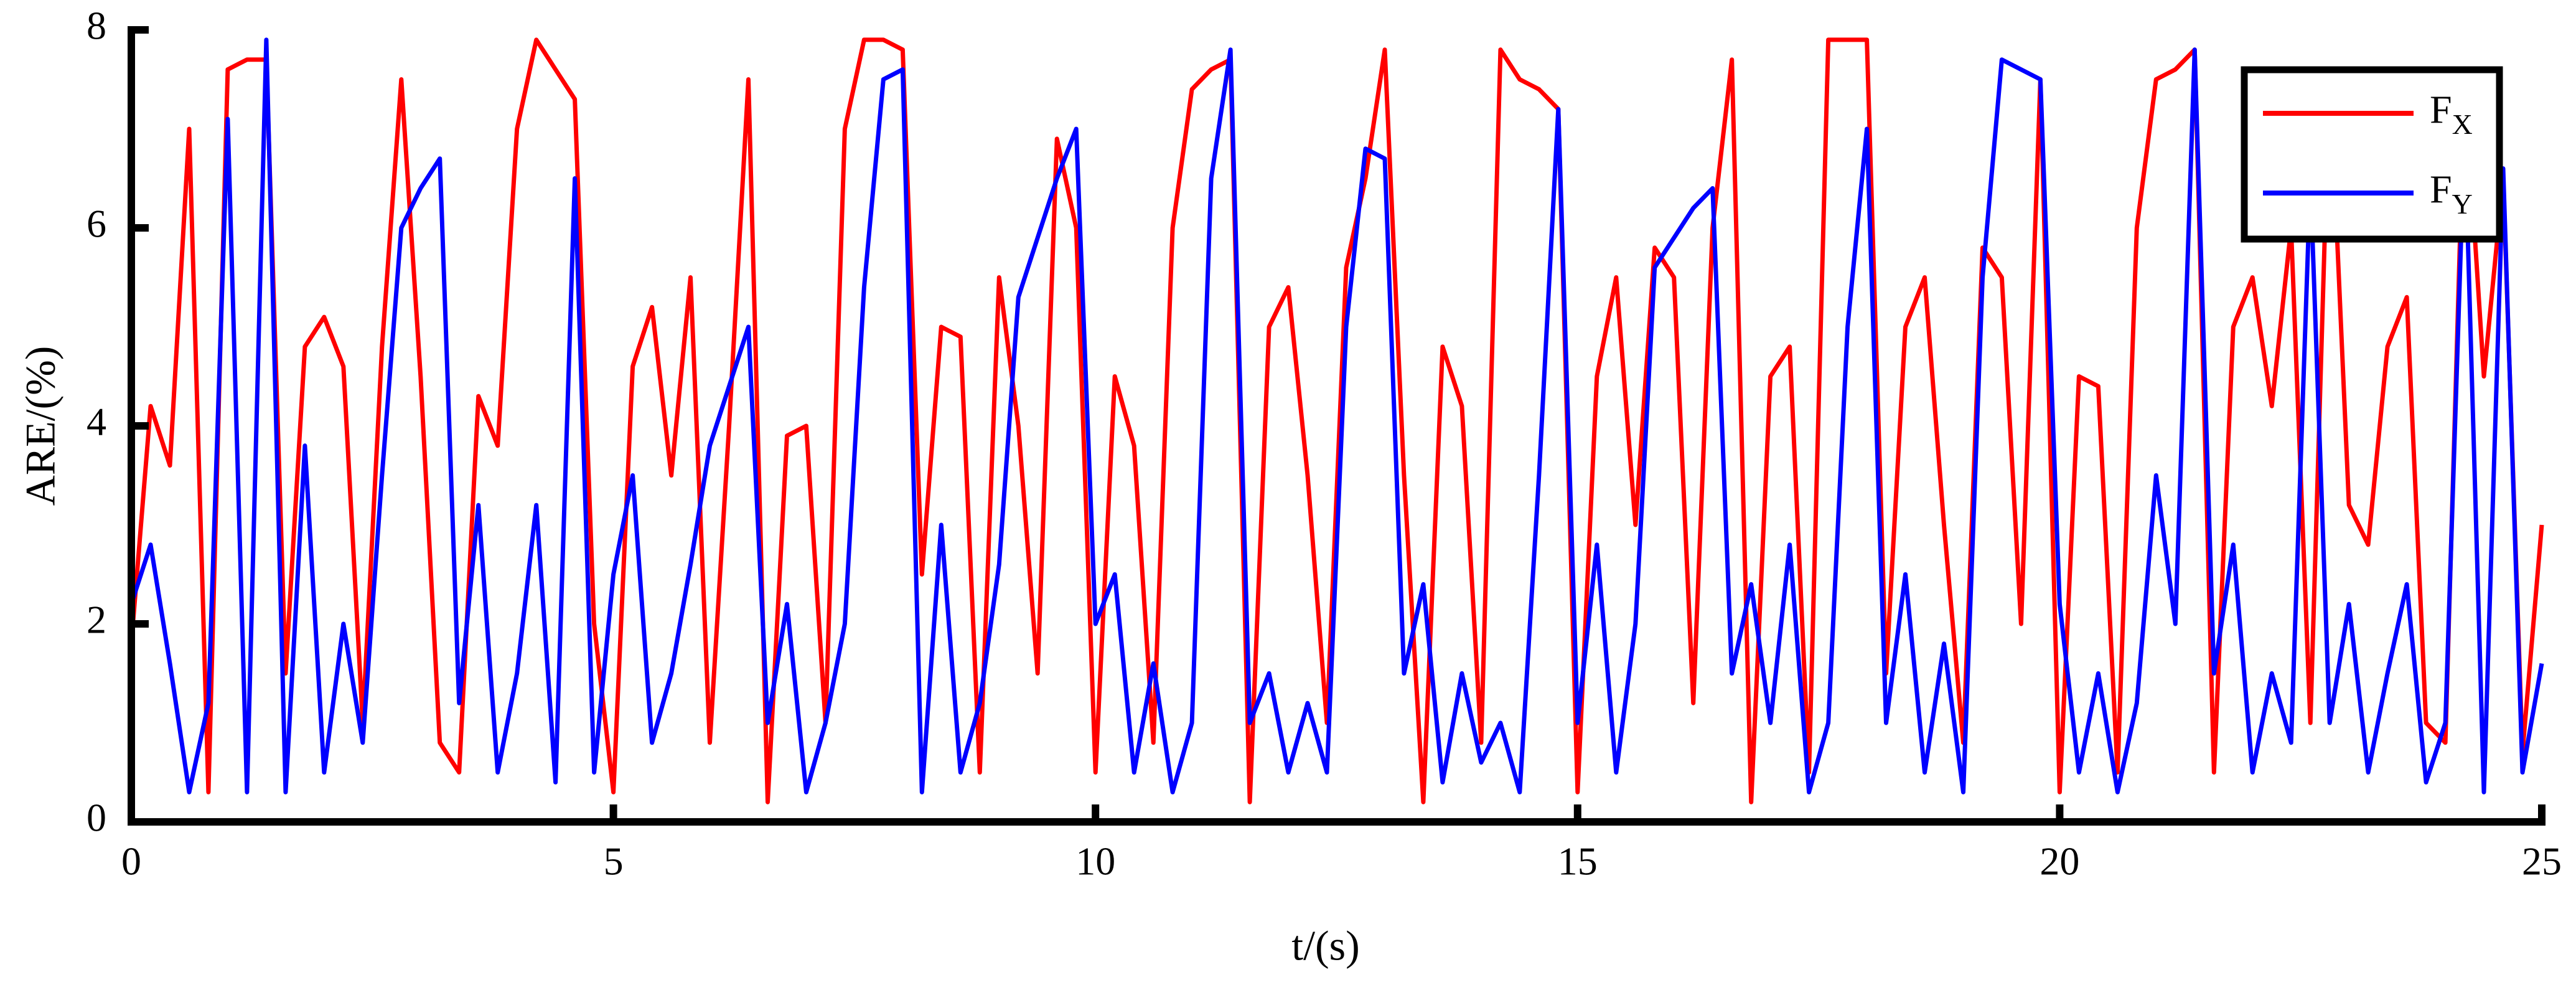  Describe the element at coordinates (96, 26) in the screenshot. I see `y-tick-label: 8` at that location.